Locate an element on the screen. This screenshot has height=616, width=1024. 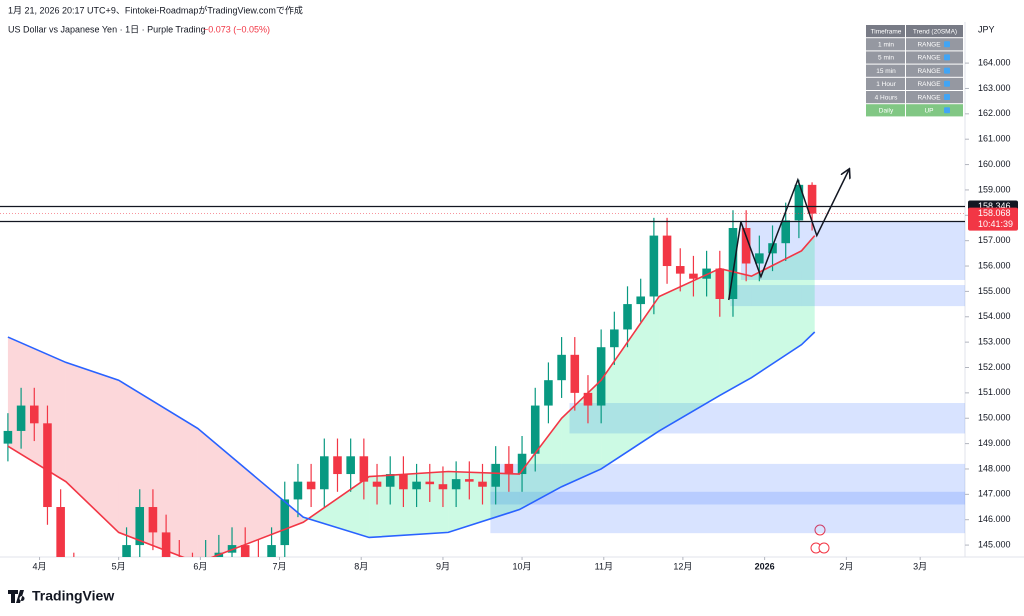
table-text: 1 Hour is located at coordinates (886, 84).